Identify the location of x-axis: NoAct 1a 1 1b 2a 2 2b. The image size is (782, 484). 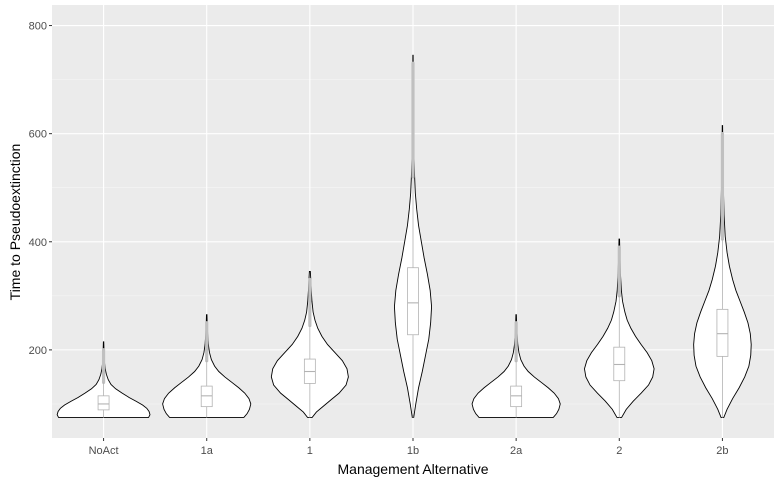
(409, 447).